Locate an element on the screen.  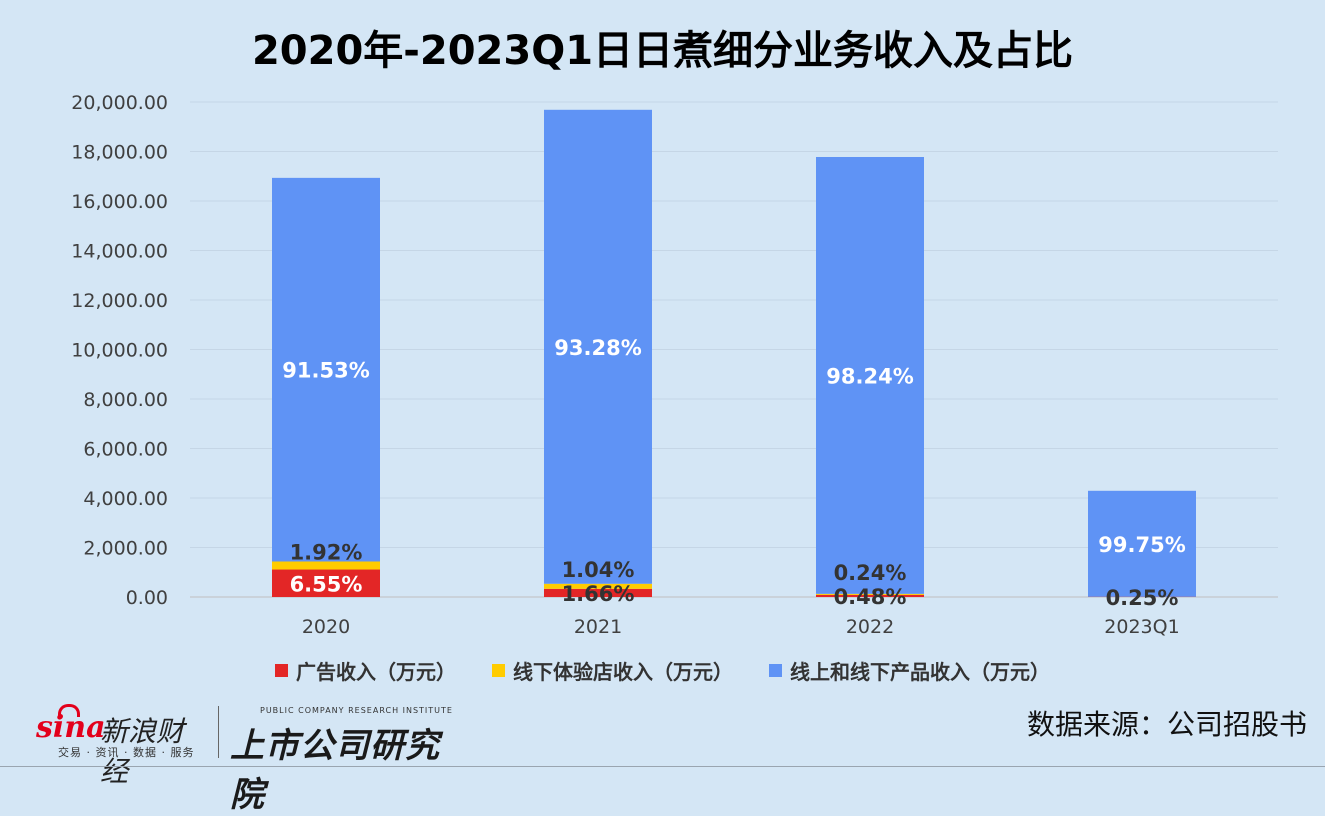
x-category-label: 2021 is located at coordinates (598, 627).